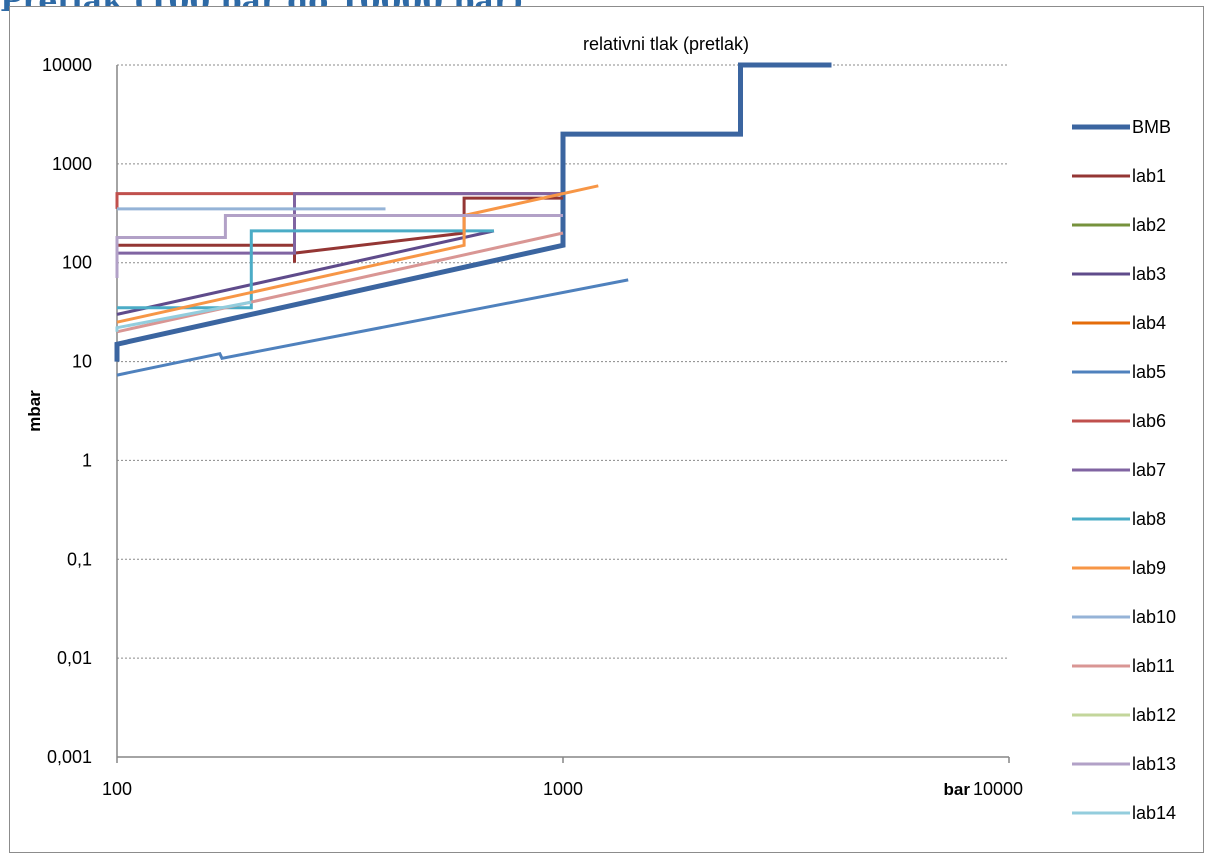  Describe the element at coordinates (72, 164) in the screenshot. I see `y-tick-label: 1000` at that location.